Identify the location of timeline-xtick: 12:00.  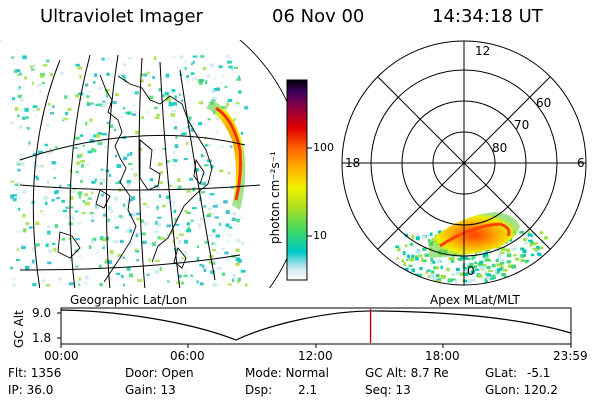
(315, 356).